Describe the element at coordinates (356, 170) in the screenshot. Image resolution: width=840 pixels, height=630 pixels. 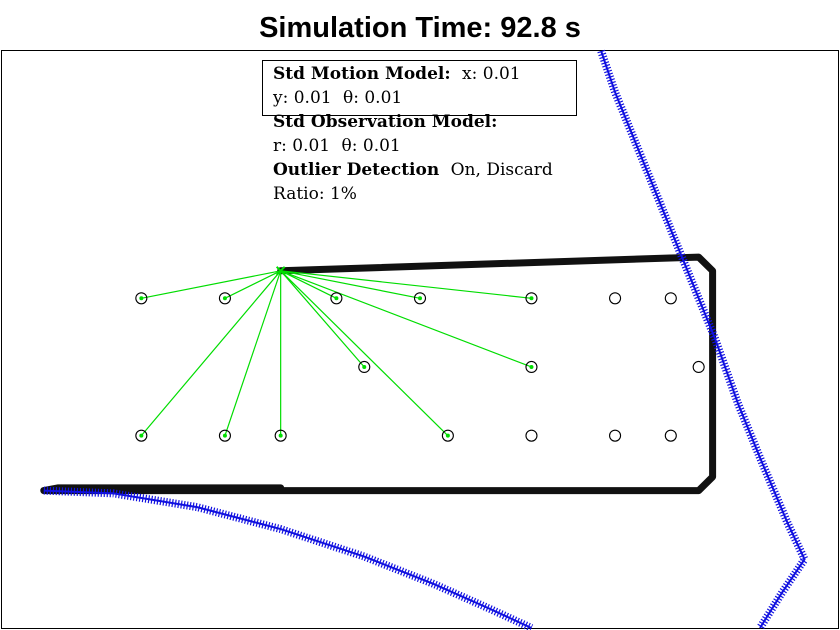
I see `outlier-detection-label: Outlier Detection` at that location.